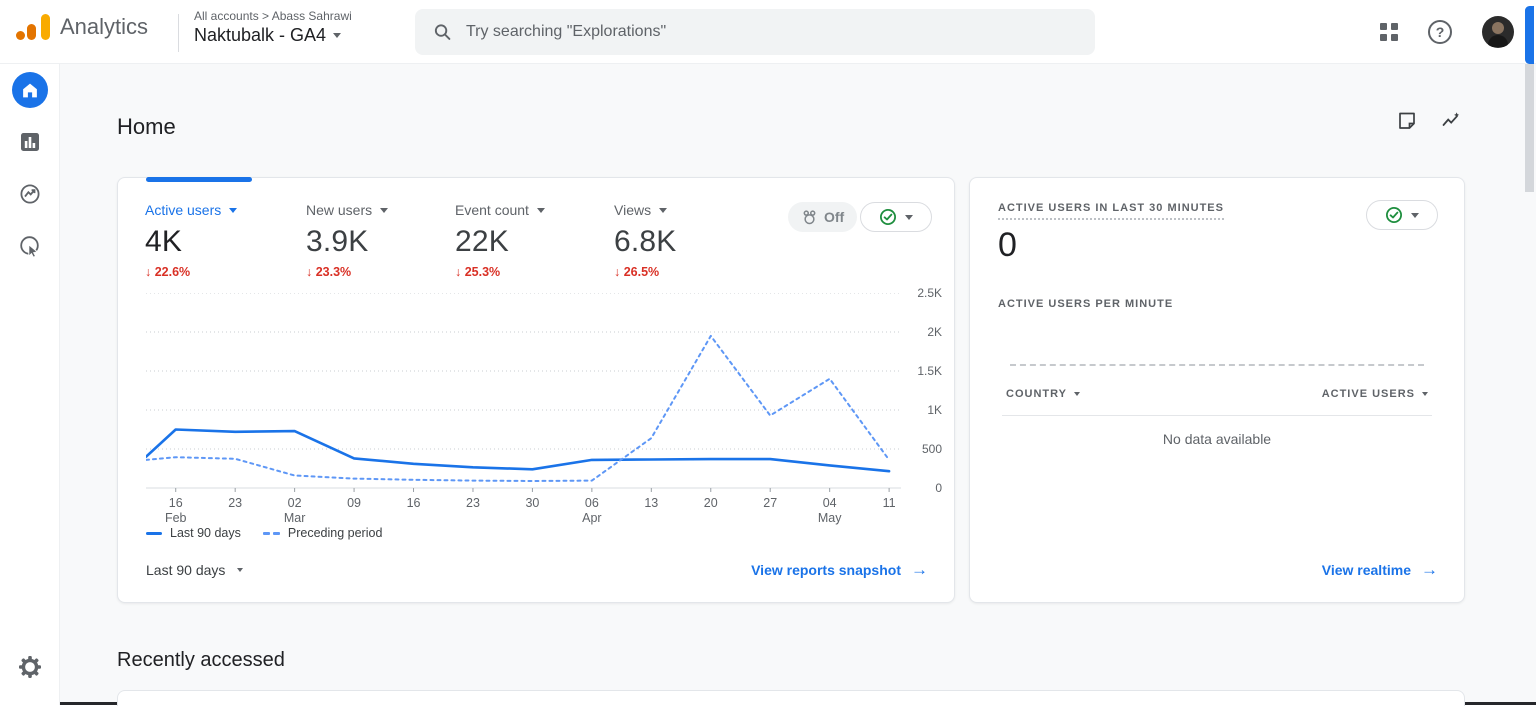 The image size is (1536, 706). I want to click on metric-label: New users, so click(339, 210).